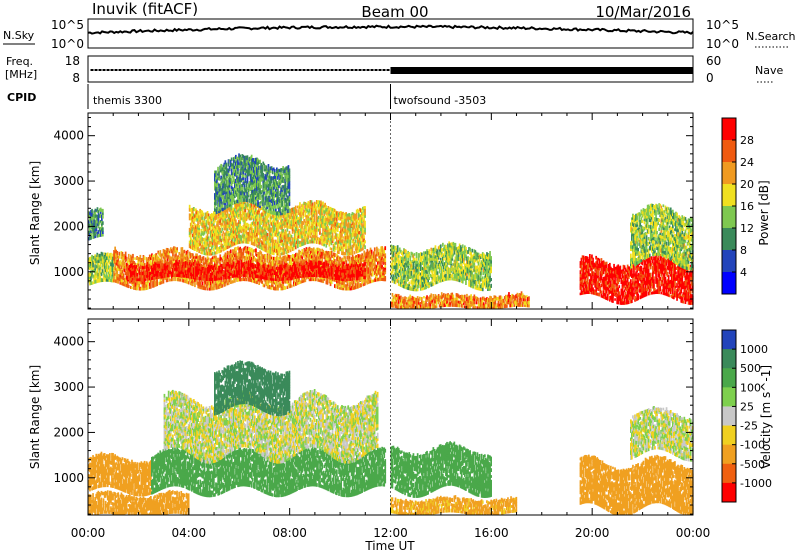 The width and height of the screenshot is (800, 558). What do you see at coordinates (72, 61) in the screenshot?
I see `freq-left-tick-top: 18` at bounding box center [72, 61].